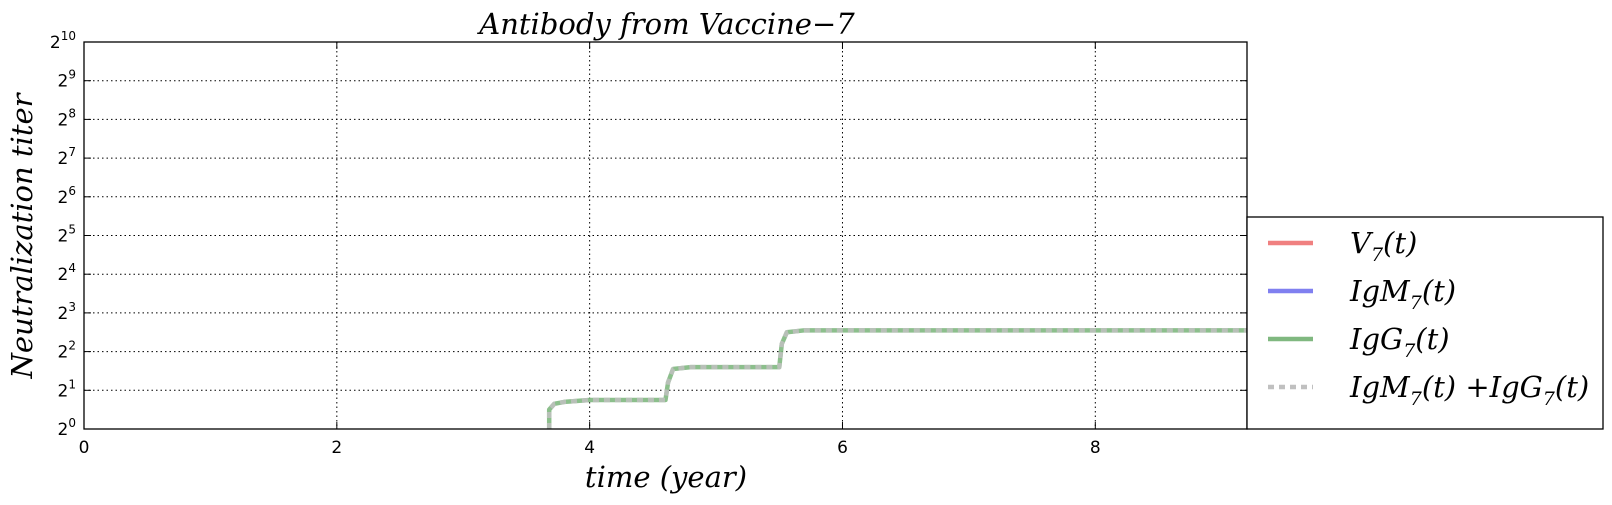 The height and width of the screenshot is (505, 1612). I want to click on y-tick-label: 29, so click(67, 80).